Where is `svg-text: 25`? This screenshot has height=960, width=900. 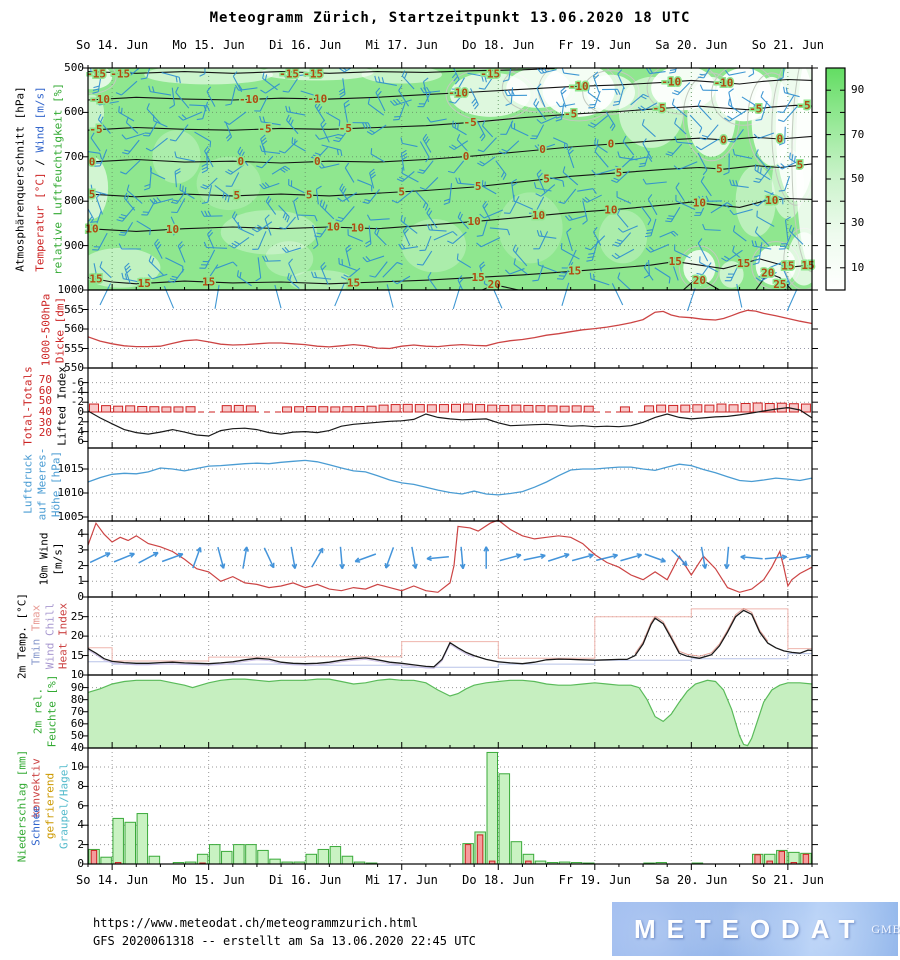
svg-text: 25 is located at coordinates (779, 284).